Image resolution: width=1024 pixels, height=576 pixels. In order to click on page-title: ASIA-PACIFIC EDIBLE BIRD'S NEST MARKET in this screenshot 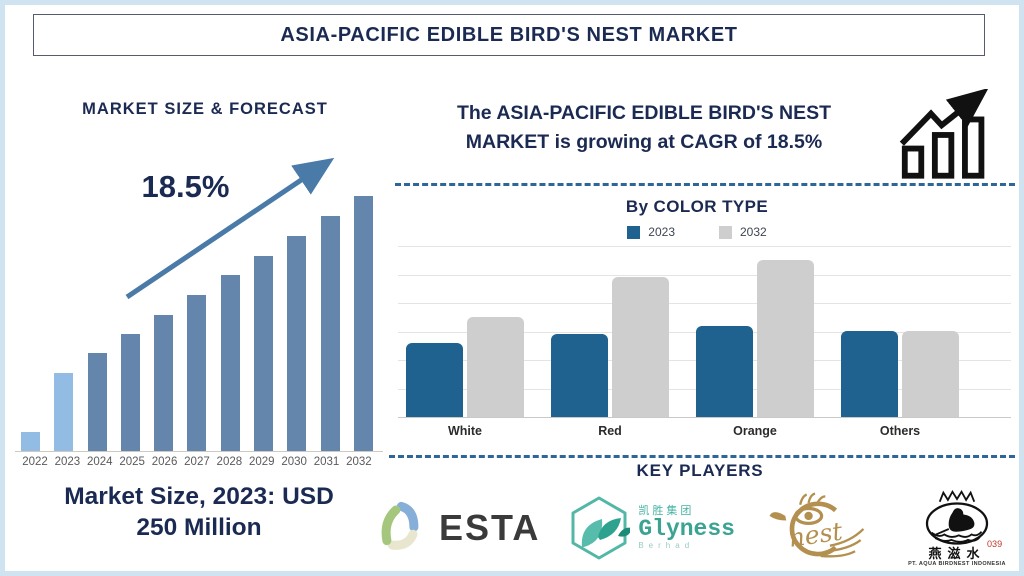, I will do `click(509, 34)`.